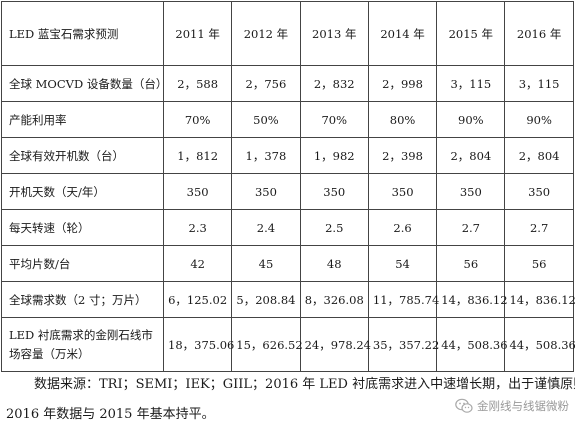 The height and width of the screenshot is (433, 575). Describe the element at coordinates (266, 227) in the screenshot. I see `table-cell: 2.4` at that location.